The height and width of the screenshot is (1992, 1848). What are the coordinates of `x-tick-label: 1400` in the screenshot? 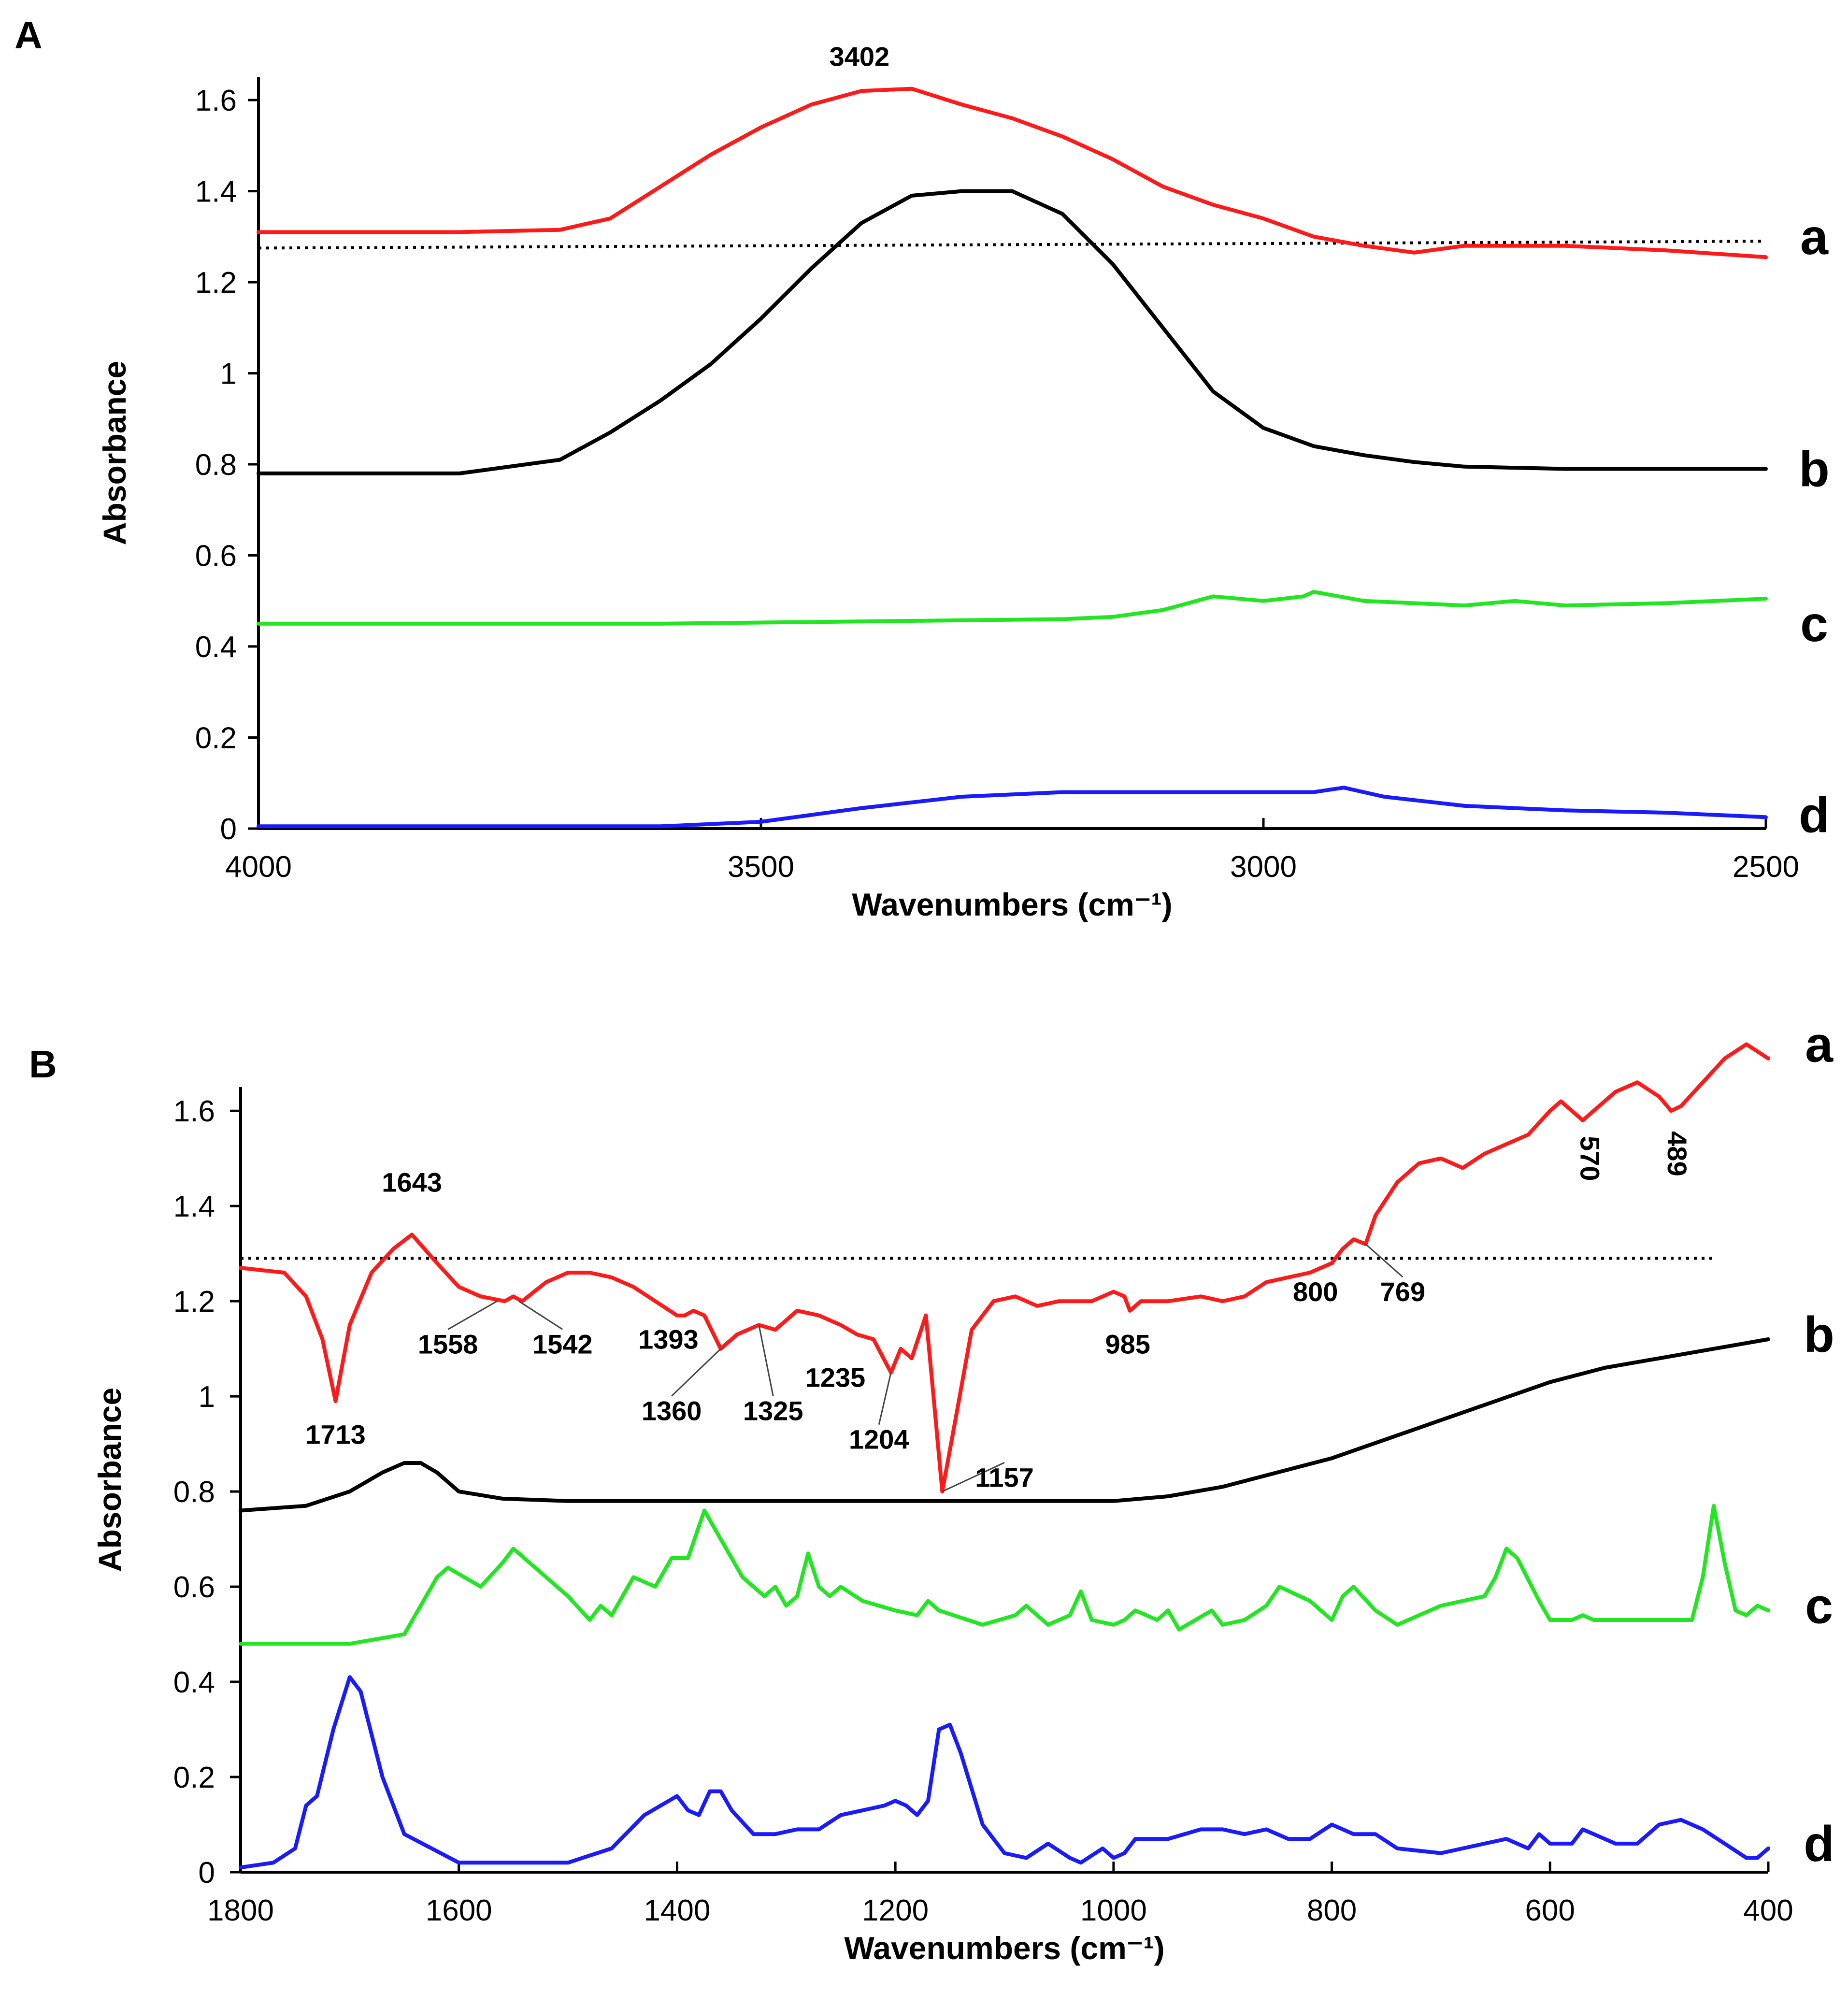 It's located at (677, 1911).